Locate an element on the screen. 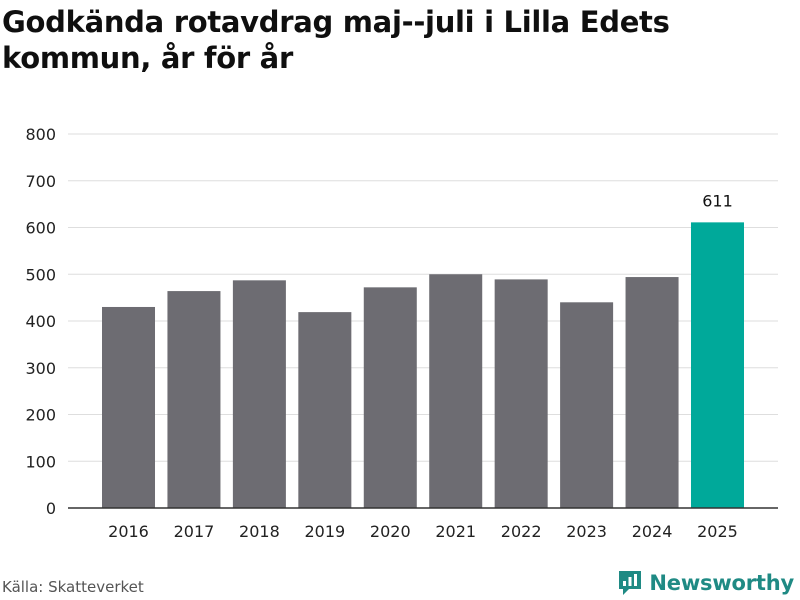 The image size is (800, 600). x-tick-label: 2023 is located at coordinates (586, 531).